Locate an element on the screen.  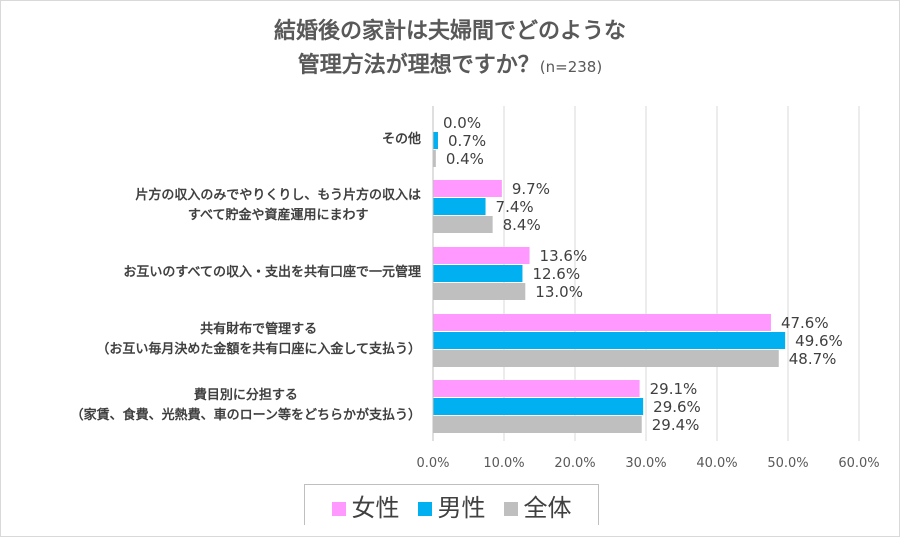
data-label: 8.4% is located at coordinates (522, 225).